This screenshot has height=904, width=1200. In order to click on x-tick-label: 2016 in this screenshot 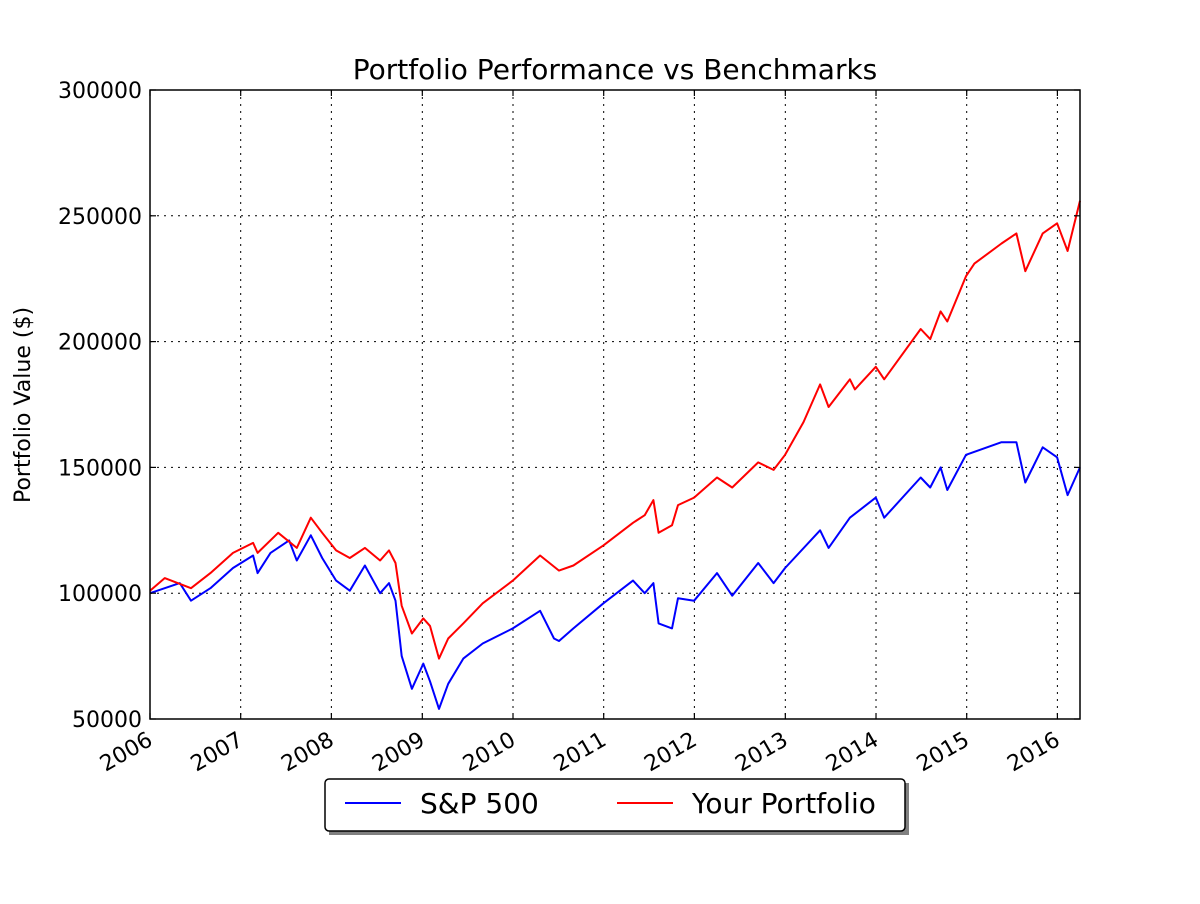, I will do `click(1033, 753)`.